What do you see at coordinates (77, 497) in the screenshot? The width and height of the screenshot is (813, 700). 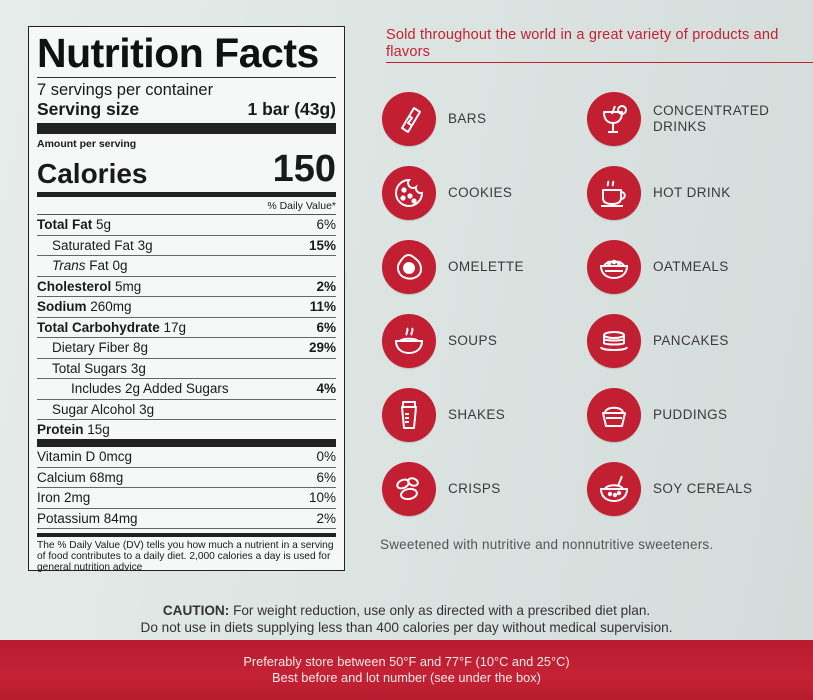 I see `nutrient-amount: 2mg` at bounding box center [77, 497].